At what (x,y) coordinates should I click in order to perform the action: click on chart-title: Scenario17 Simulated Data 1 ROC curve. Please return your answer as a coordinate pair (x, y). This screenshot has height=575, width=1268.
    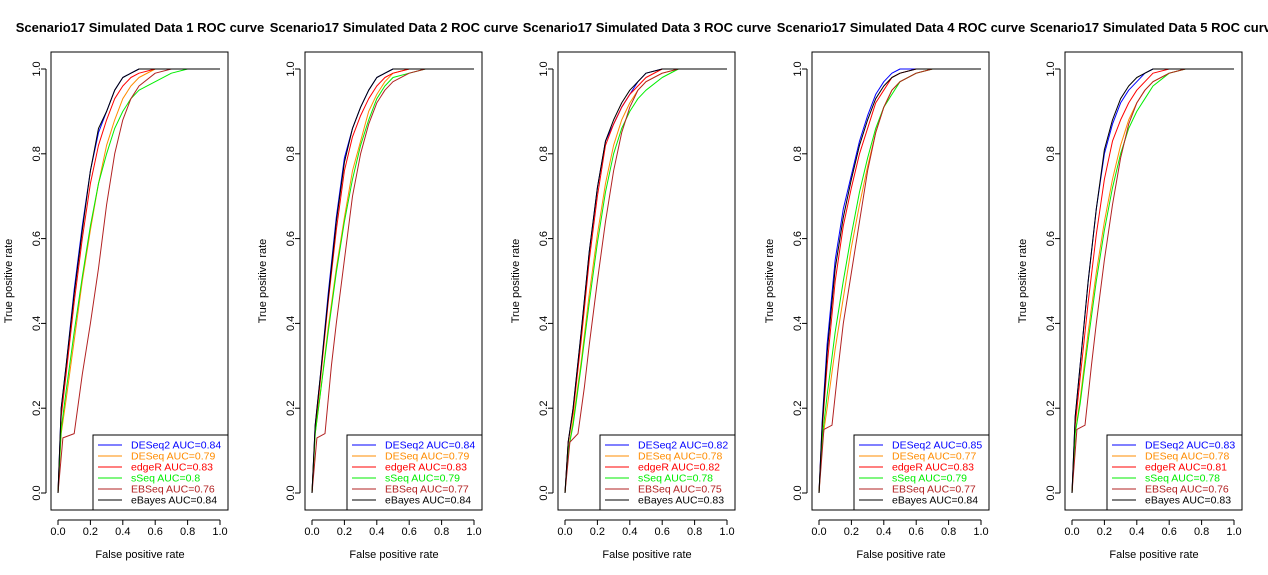
    Looking at the image, I should click on (140, 27).